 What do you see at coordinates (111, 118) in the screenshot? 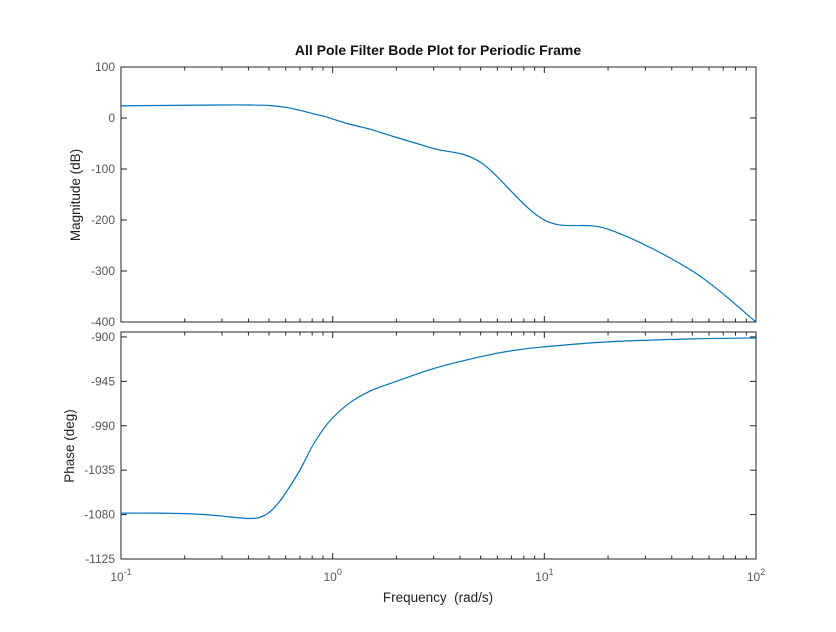
I see `y-tick-label: 0` at bounding box center [111, 118].